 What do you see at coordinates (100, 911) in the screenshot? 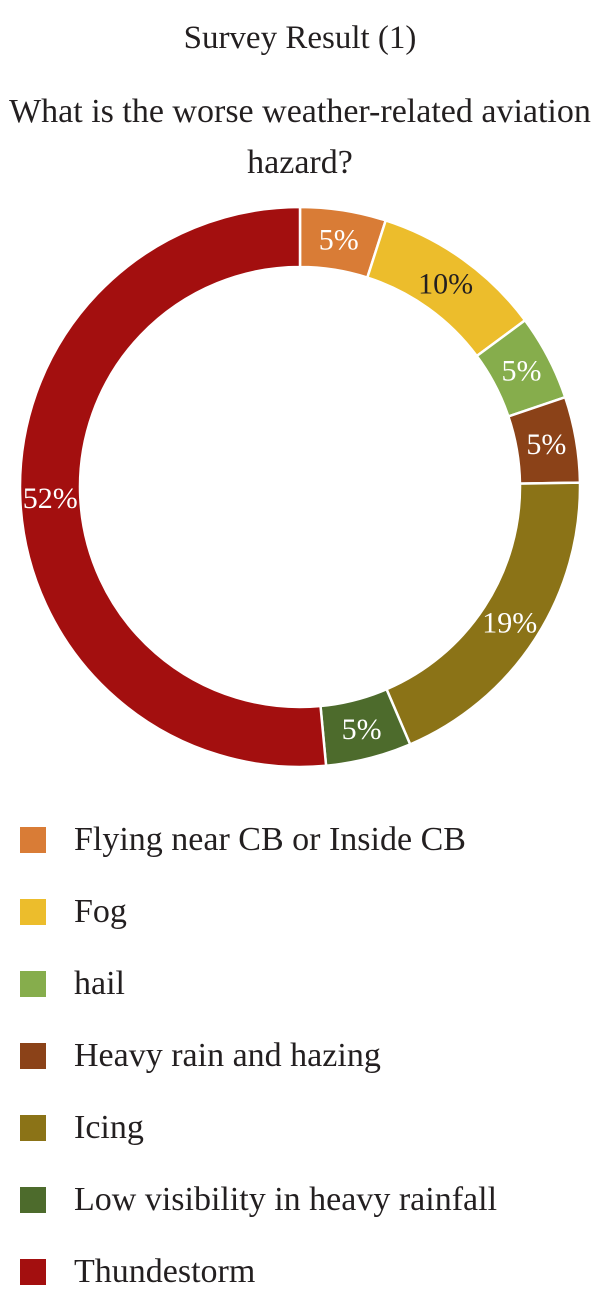
I see `legend-label: Fog` at bounding box center [100, 911].